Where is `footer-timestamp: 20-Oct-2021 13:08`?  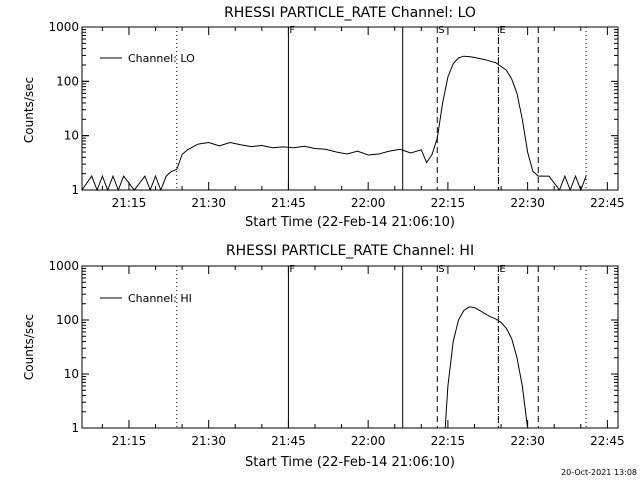 footer-timestamp: 20-Oct-2021 13:08 is located at coordinates (599, 472).